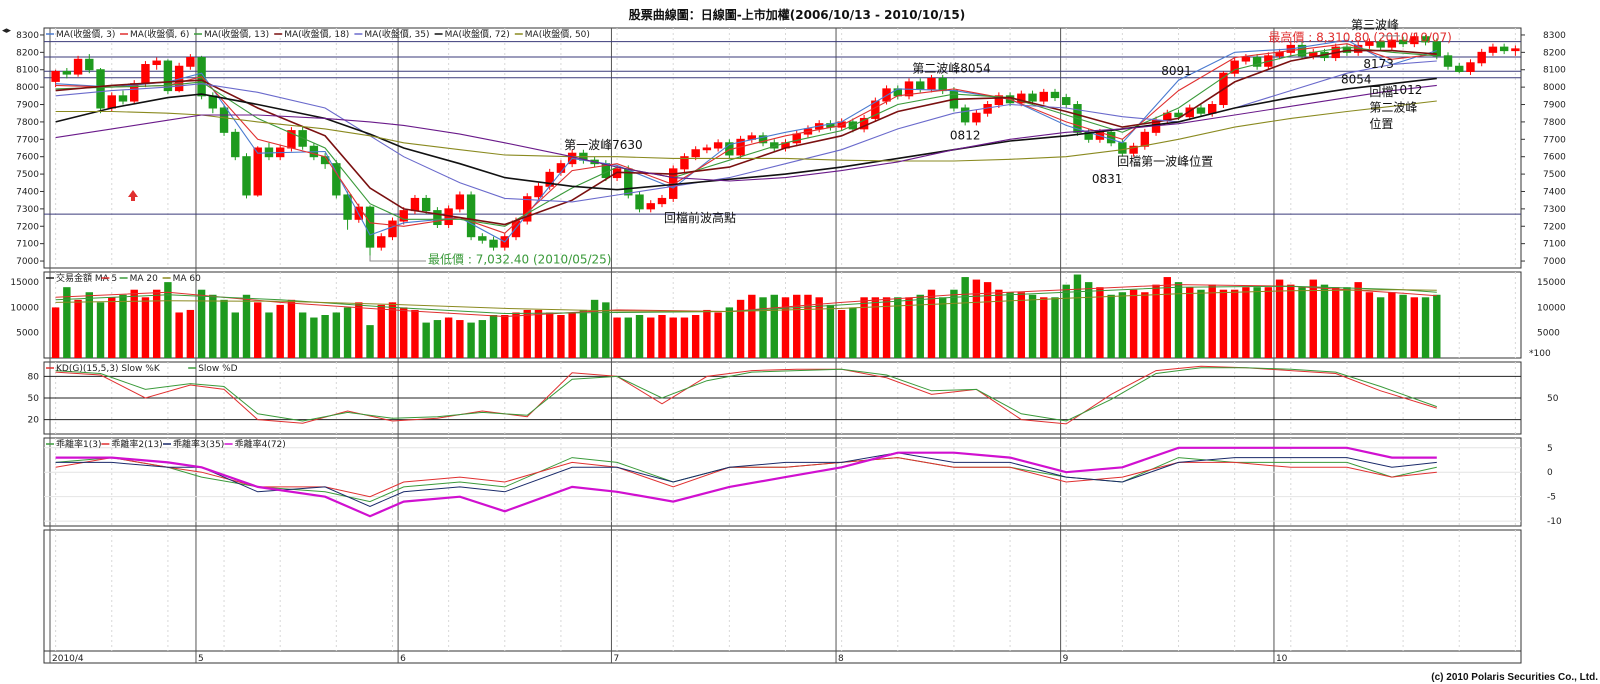 This screenshot has width=1600, height=684. I want to click on y-tick-label: 7600, so click(27, 158).